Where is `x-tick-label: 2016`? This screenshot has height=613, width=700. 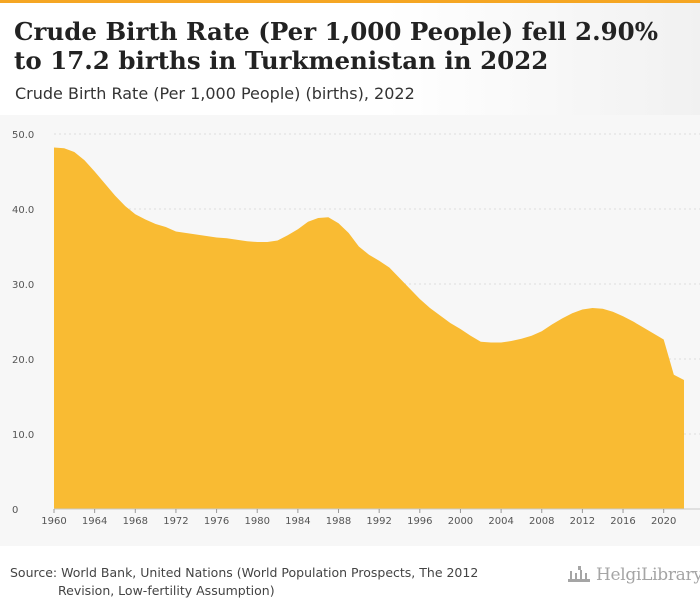
x-tick-label: 2016 is located at coordinates (622, 521).